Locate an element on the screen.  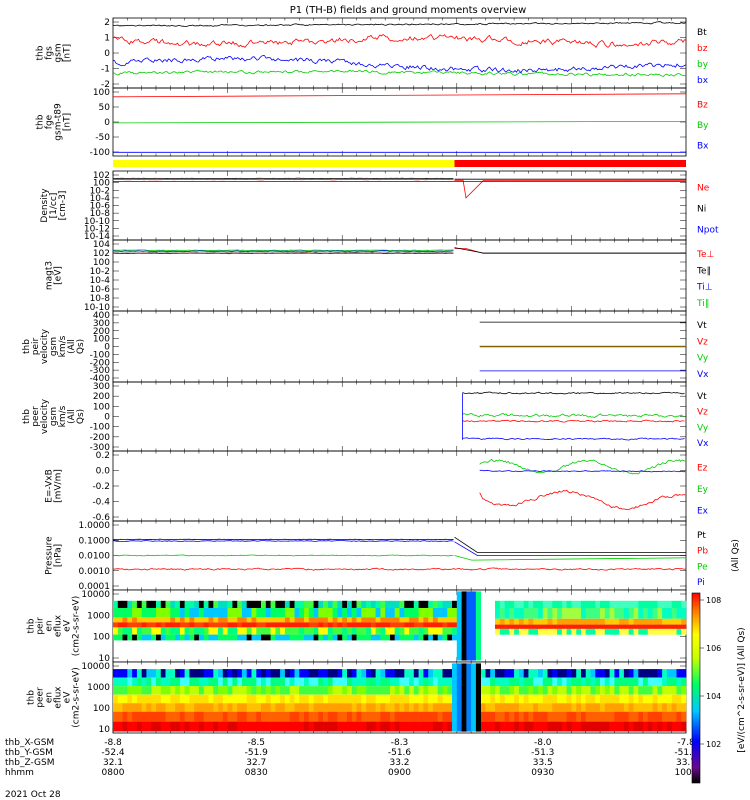
legend-Ti⊥: Ti⊥ is located at coordinates (704, 288).